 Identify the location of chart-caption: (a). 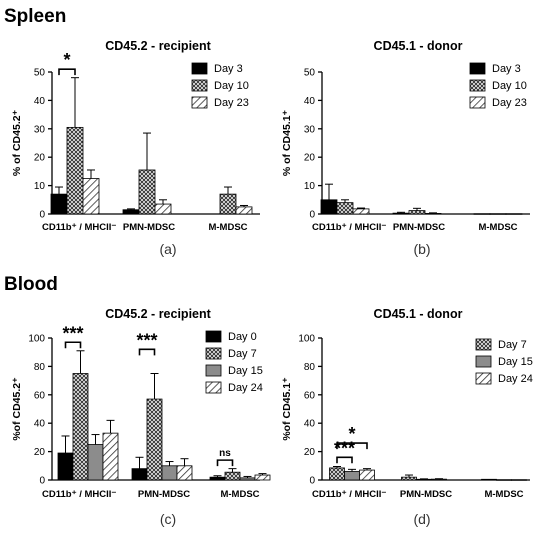
(167, 249).